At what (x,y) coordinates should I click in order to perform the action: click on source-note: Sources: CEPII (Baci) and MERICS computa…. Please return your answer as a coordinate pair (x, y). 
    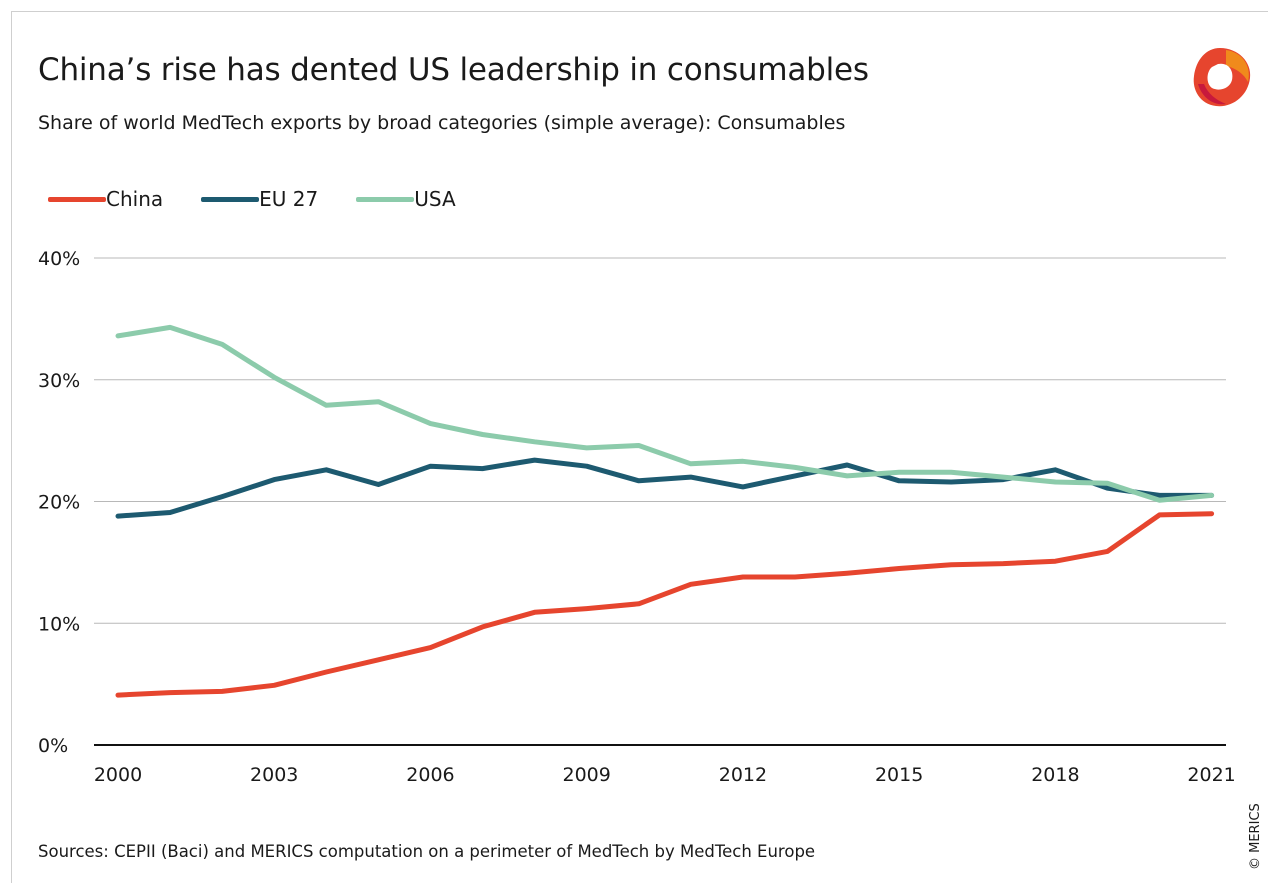
    Looking at the image, I should click on (427, 851).